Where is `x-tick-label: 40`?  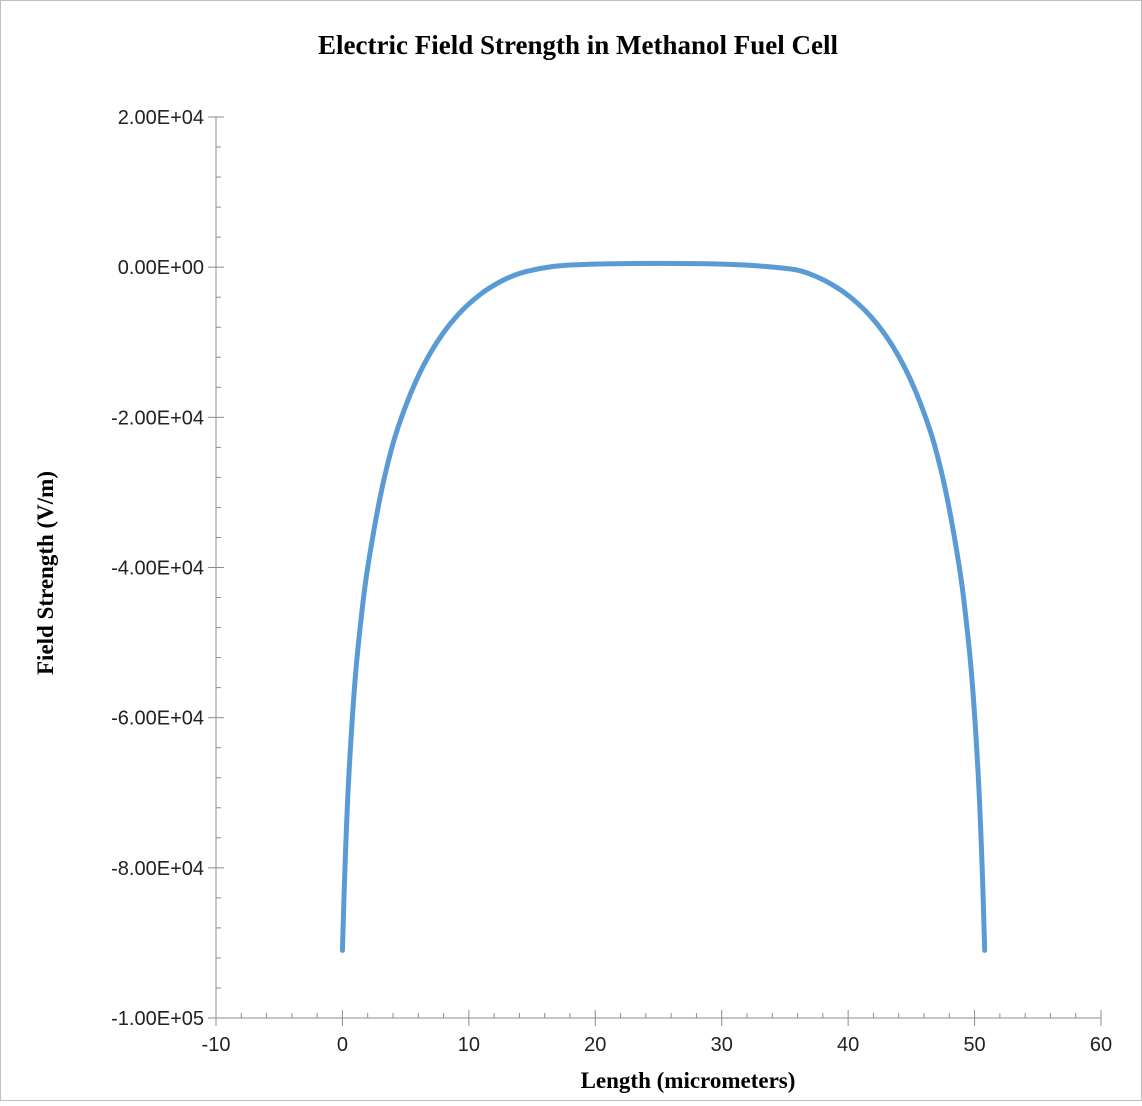
x-tick-label: 40 is located at coordinates (848, 1045).